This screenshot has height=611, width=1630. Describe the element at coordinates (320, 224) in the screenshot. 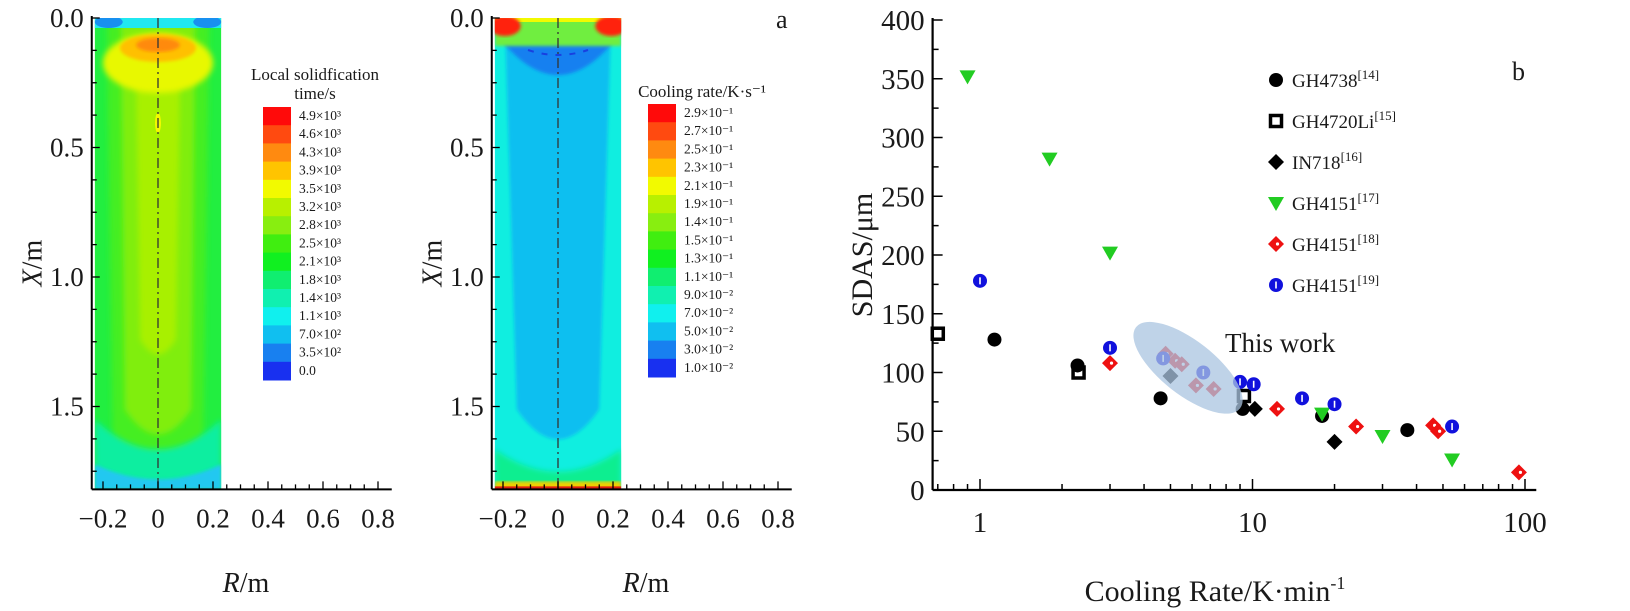

I see `colorbar-label: 2.8×10³` at that location.